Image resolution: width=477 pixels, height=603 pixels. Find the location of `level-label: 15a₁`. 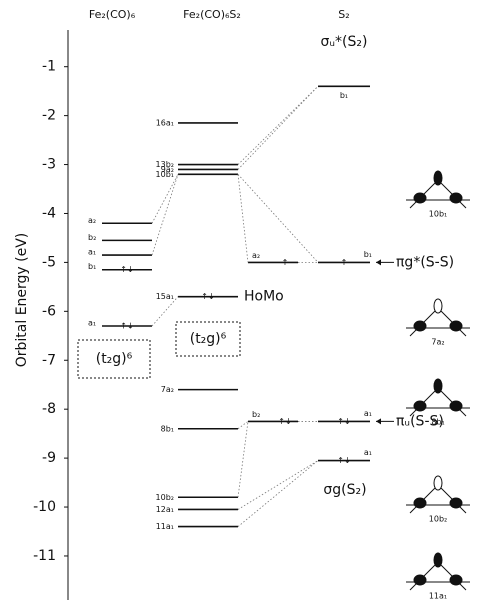

level-label: 15a₁ is located at coordinates (165, 296).